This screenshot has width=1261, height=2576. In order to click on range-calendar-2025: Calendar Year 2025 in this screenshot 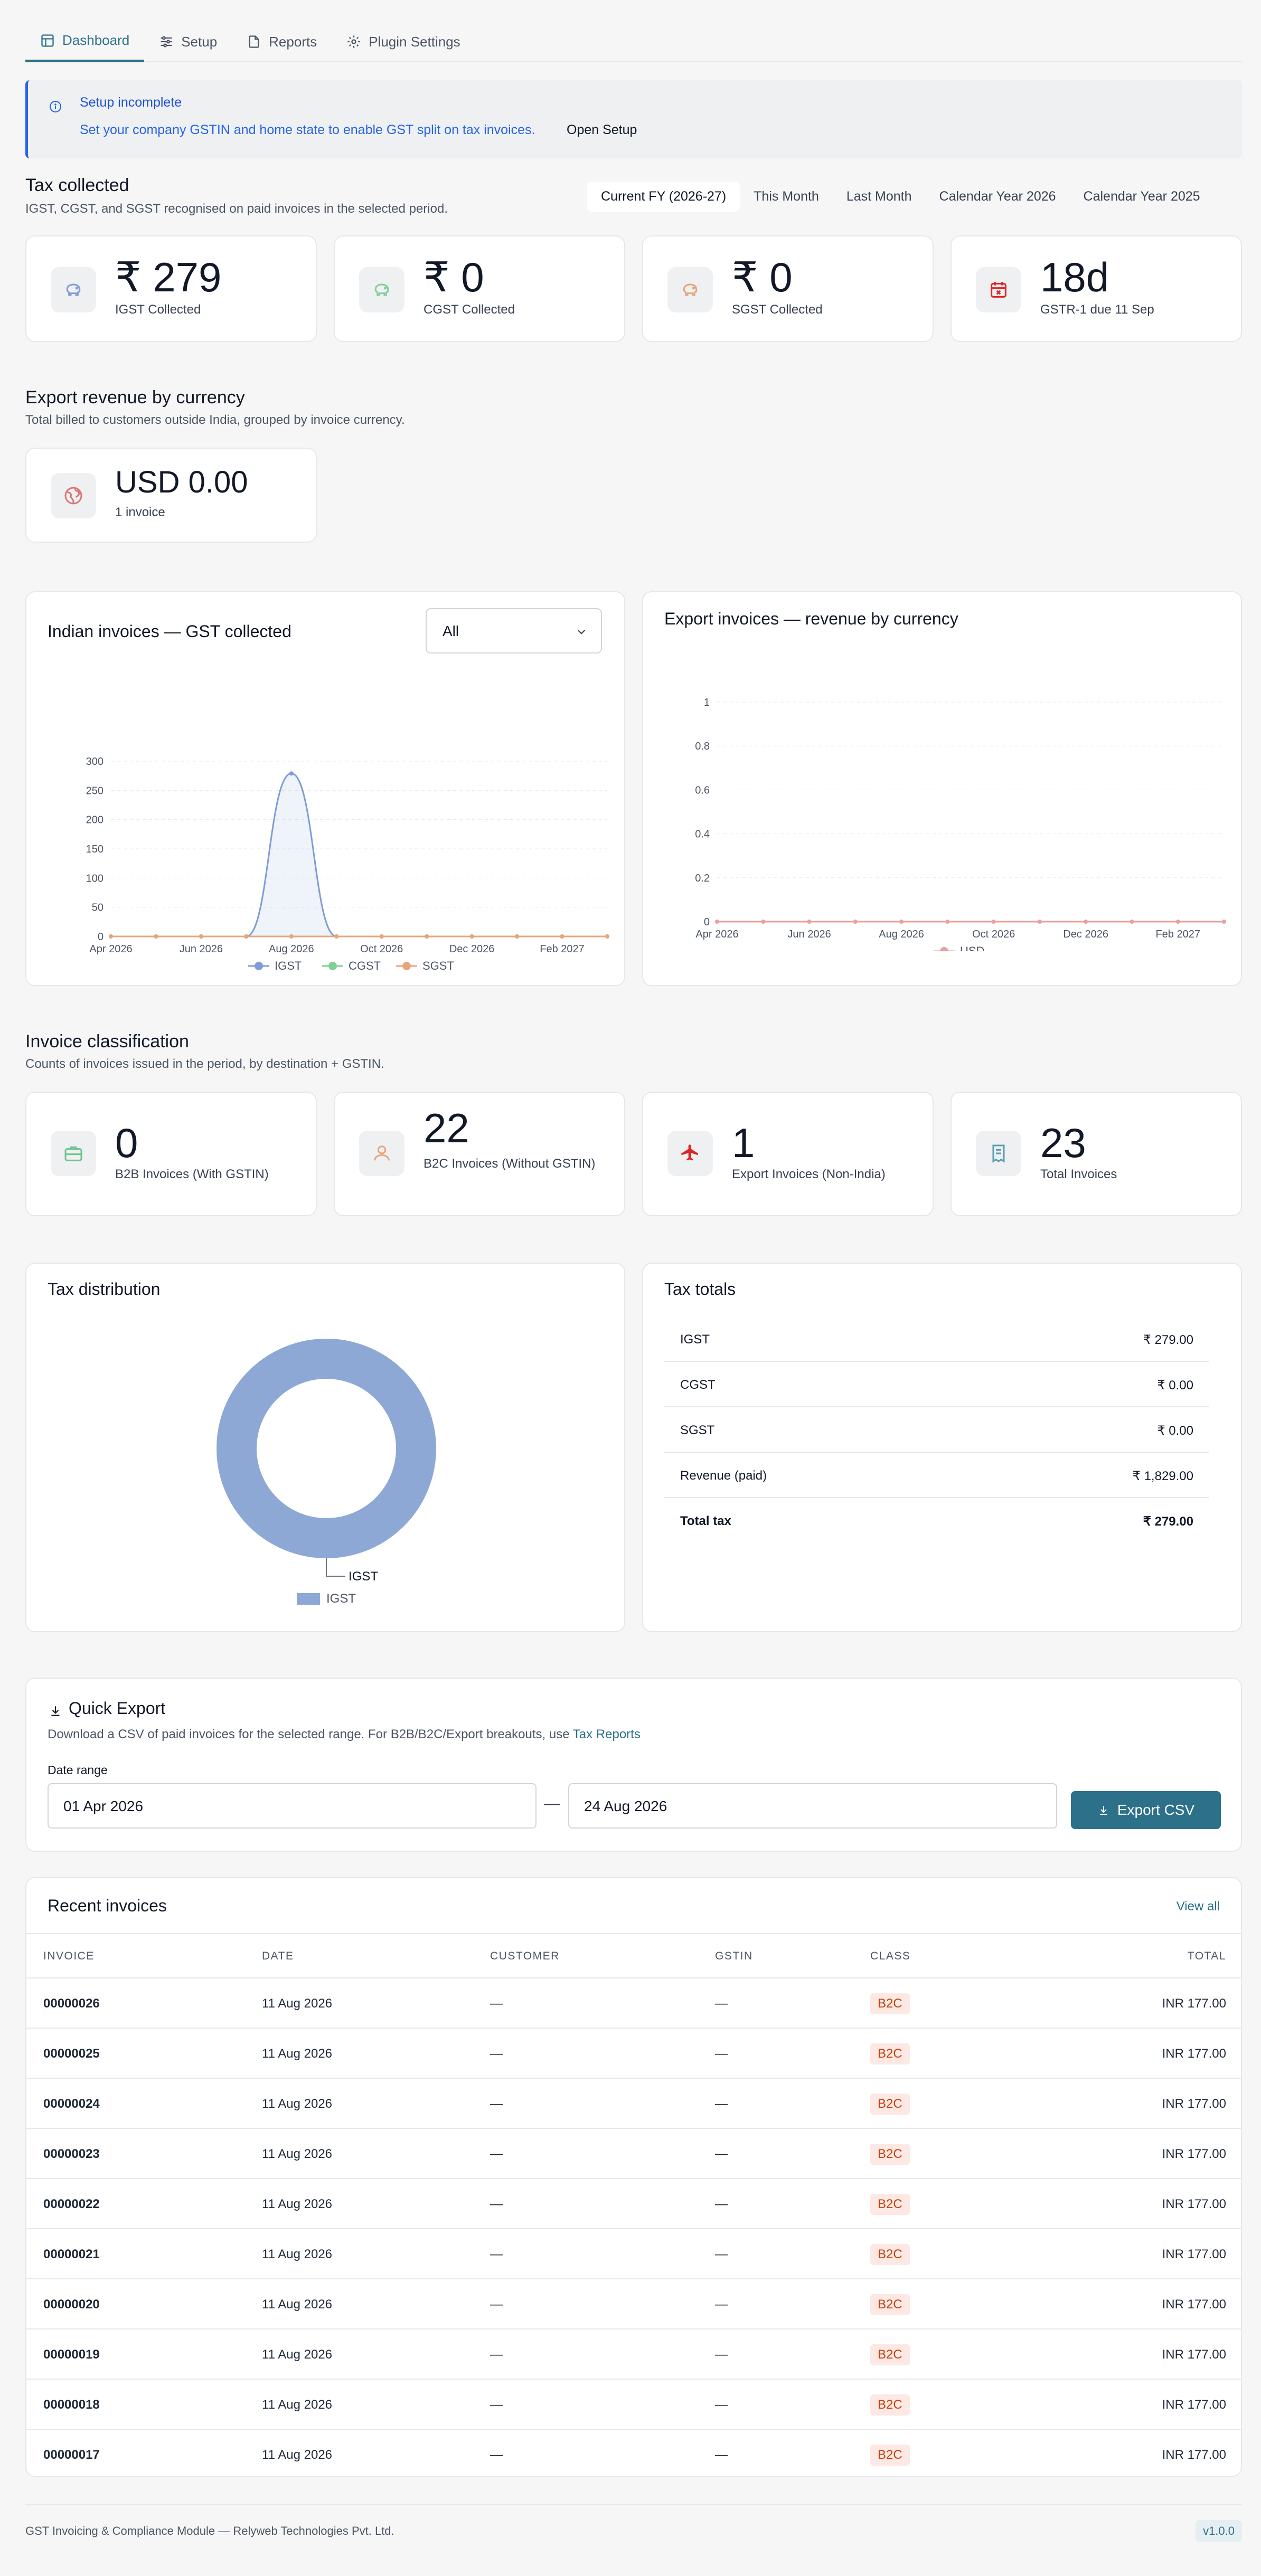, I will do `click(1141, 196)`.